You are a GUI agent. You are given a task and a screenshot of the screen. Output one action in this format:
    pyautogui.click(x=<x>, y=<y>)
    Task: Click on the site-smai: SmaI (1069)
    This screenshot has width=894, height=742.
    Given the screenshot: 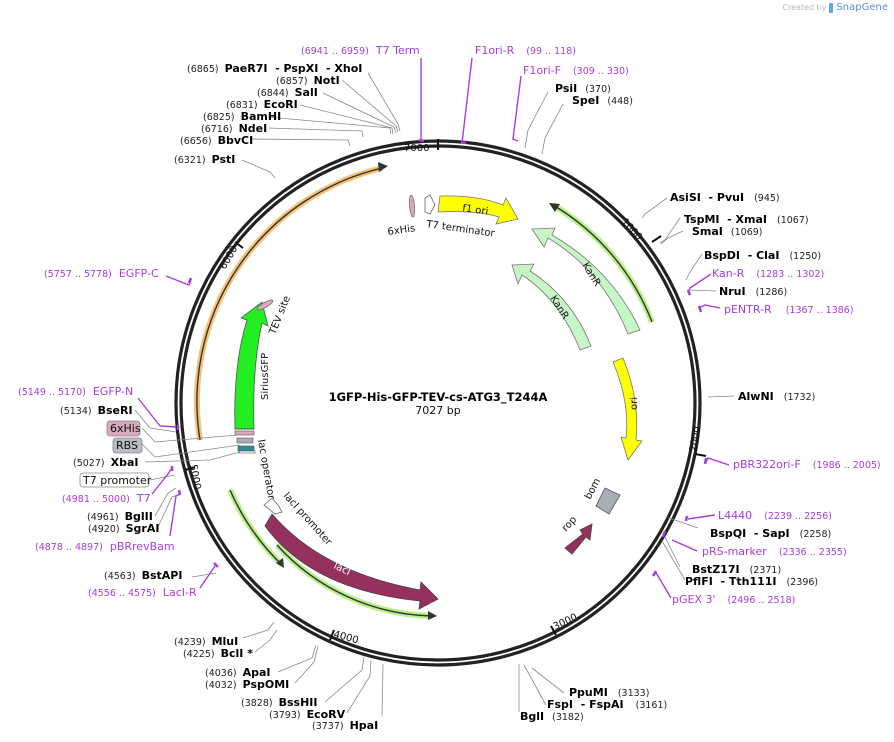 What is the action you would take?
    pyautogui.click(x=727, y=231)
    